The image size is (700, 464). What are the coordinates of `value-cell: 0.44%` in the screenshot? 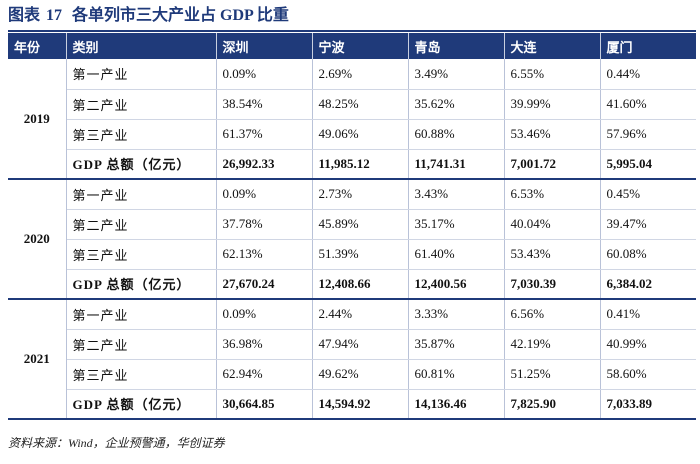 It's located at (648, 74).